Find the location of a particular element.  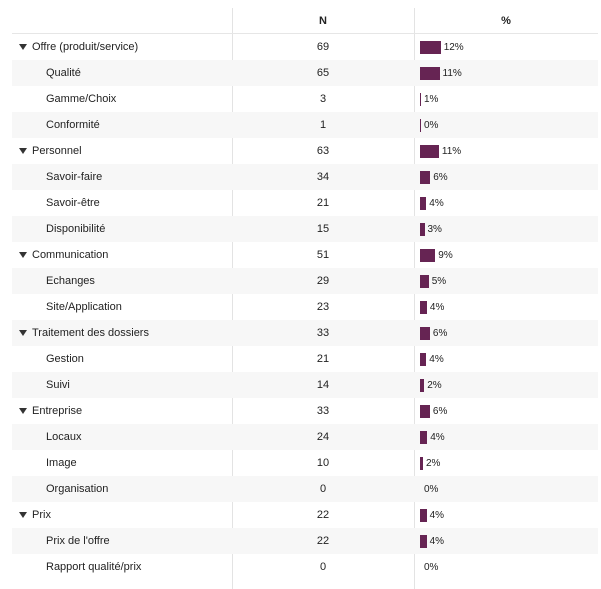

row-label: Qualité is located at coordinates (63, 73).